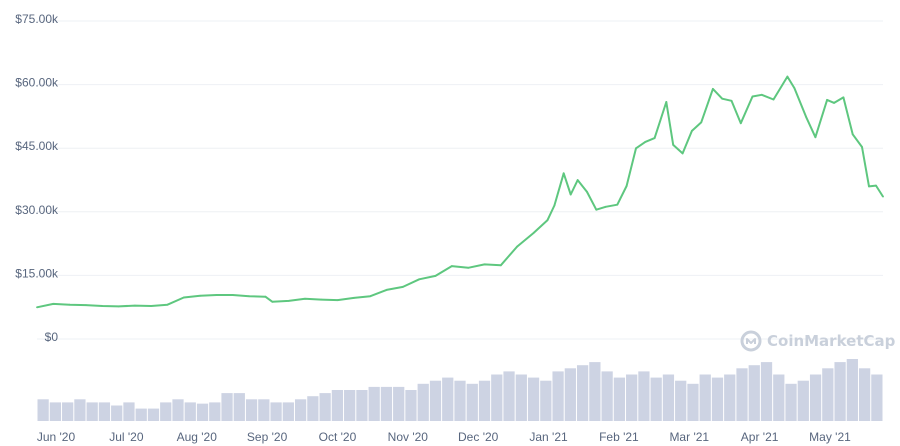 The image size is (900, 446). I want to click on x-tick-label: Jul '20, so click(126, 437).